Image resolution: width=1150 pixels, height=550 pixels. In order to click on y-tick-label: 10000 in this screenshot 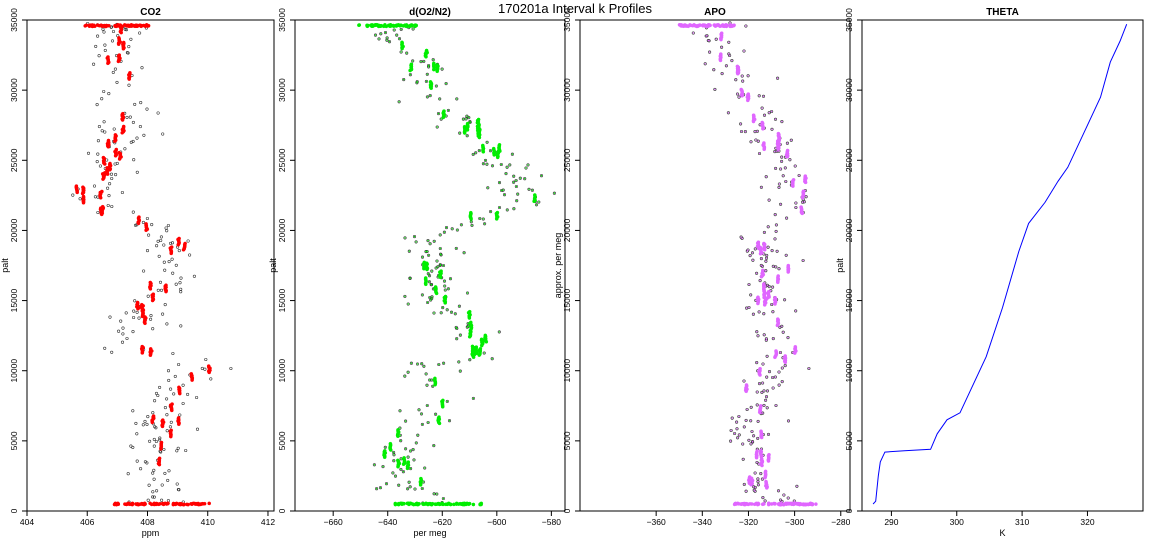, I will do `click(282, 371)`.